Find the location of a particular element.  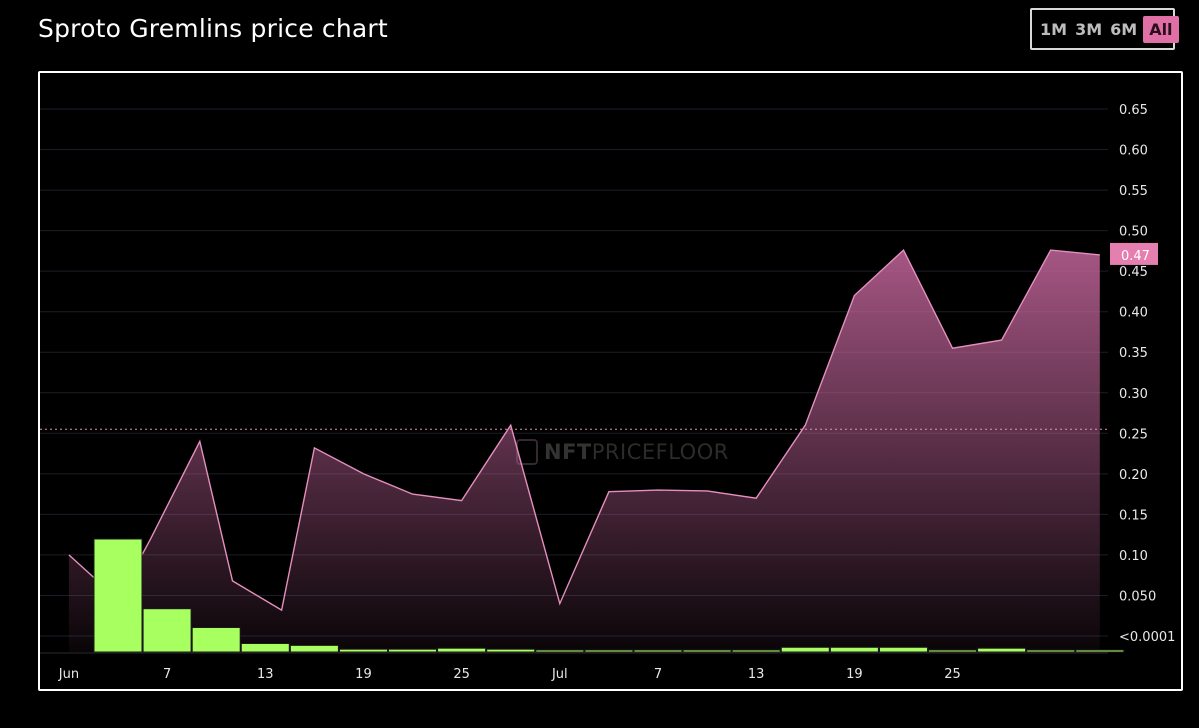

last-price-tag is located at coordinates (1134, 253).